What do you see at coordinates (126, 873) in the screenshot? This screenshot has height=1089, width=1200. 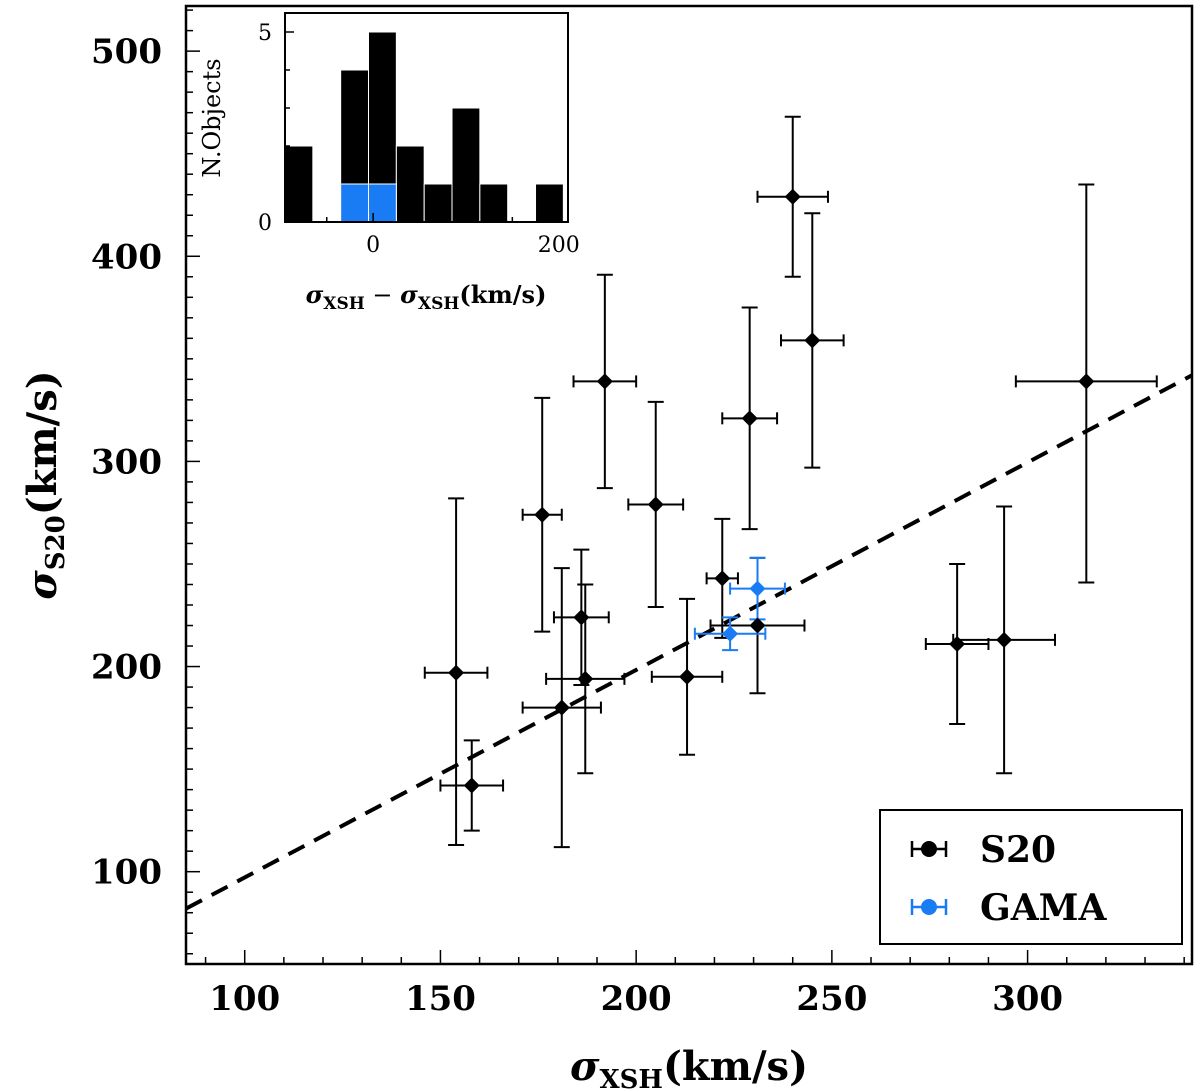 I see `y-tick-label: 100` at bounding box center [126, 873].